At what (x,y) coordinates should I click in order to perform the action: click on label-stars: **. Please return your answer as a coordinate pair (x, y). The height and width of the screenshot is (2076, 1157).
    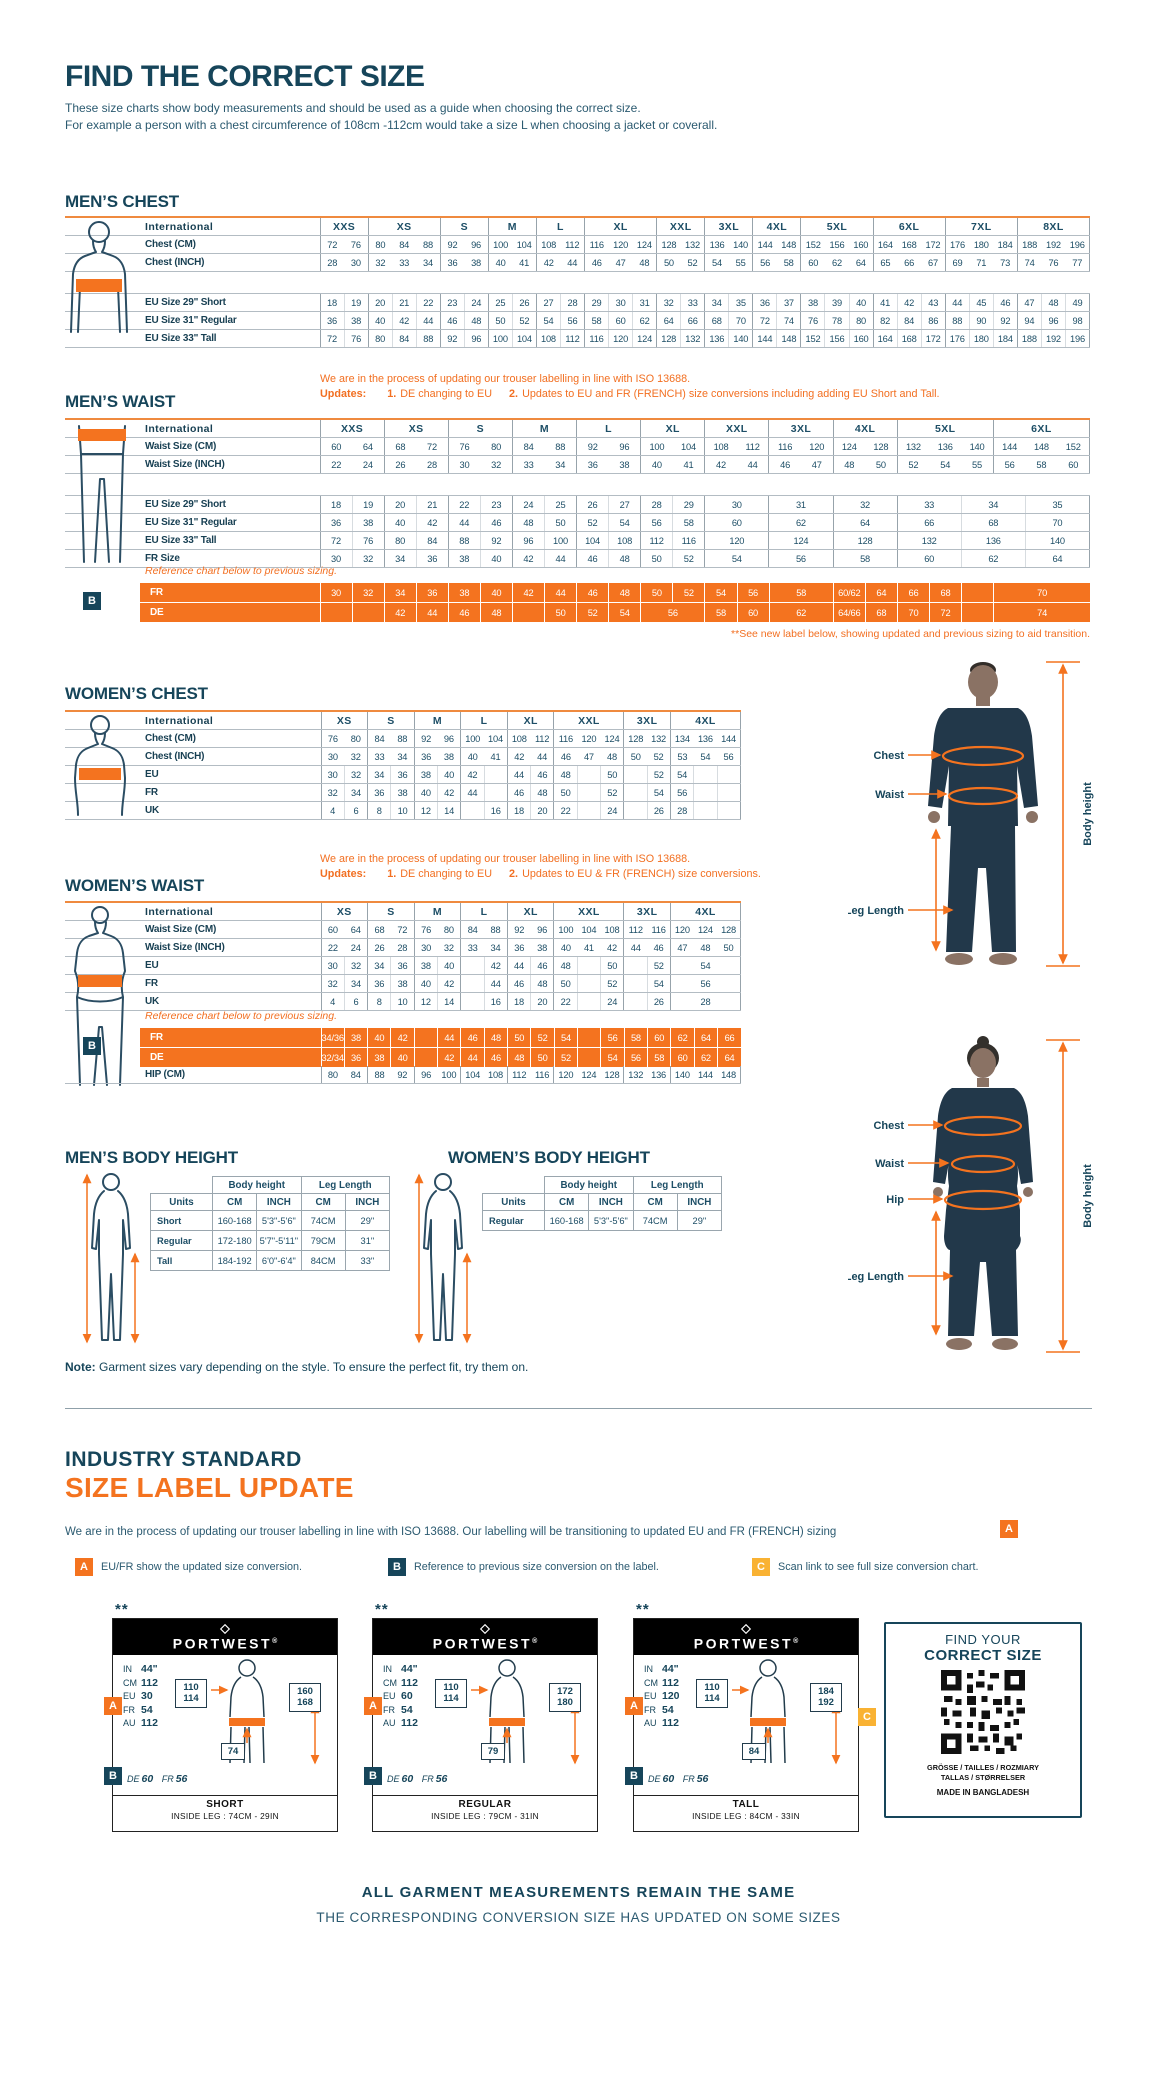
    Looking at the image, I should click on (382, 1609).